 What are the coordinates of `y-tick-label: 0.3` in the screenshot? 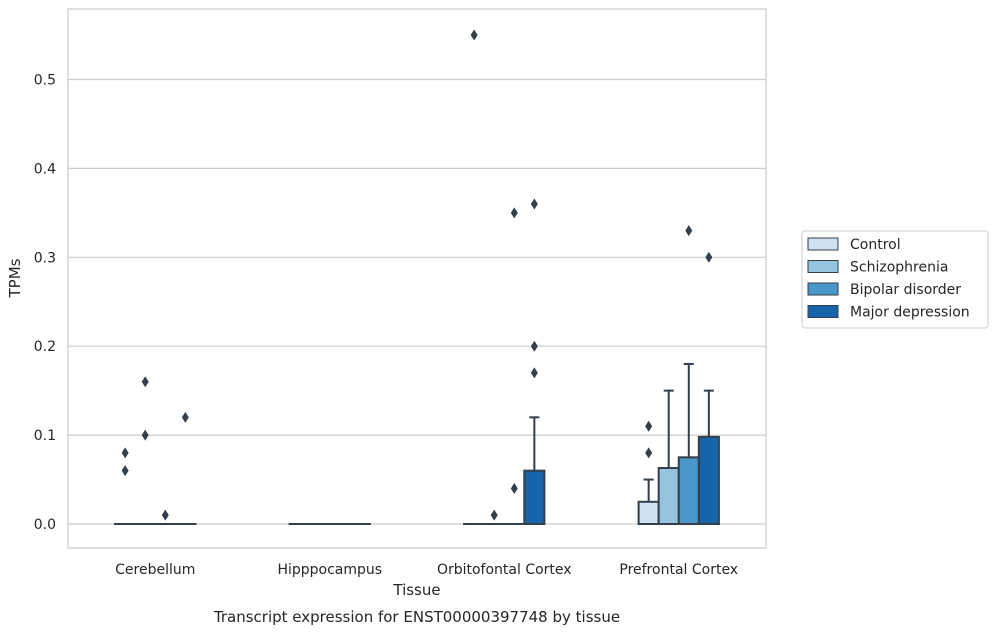 It's located at (45, 258).